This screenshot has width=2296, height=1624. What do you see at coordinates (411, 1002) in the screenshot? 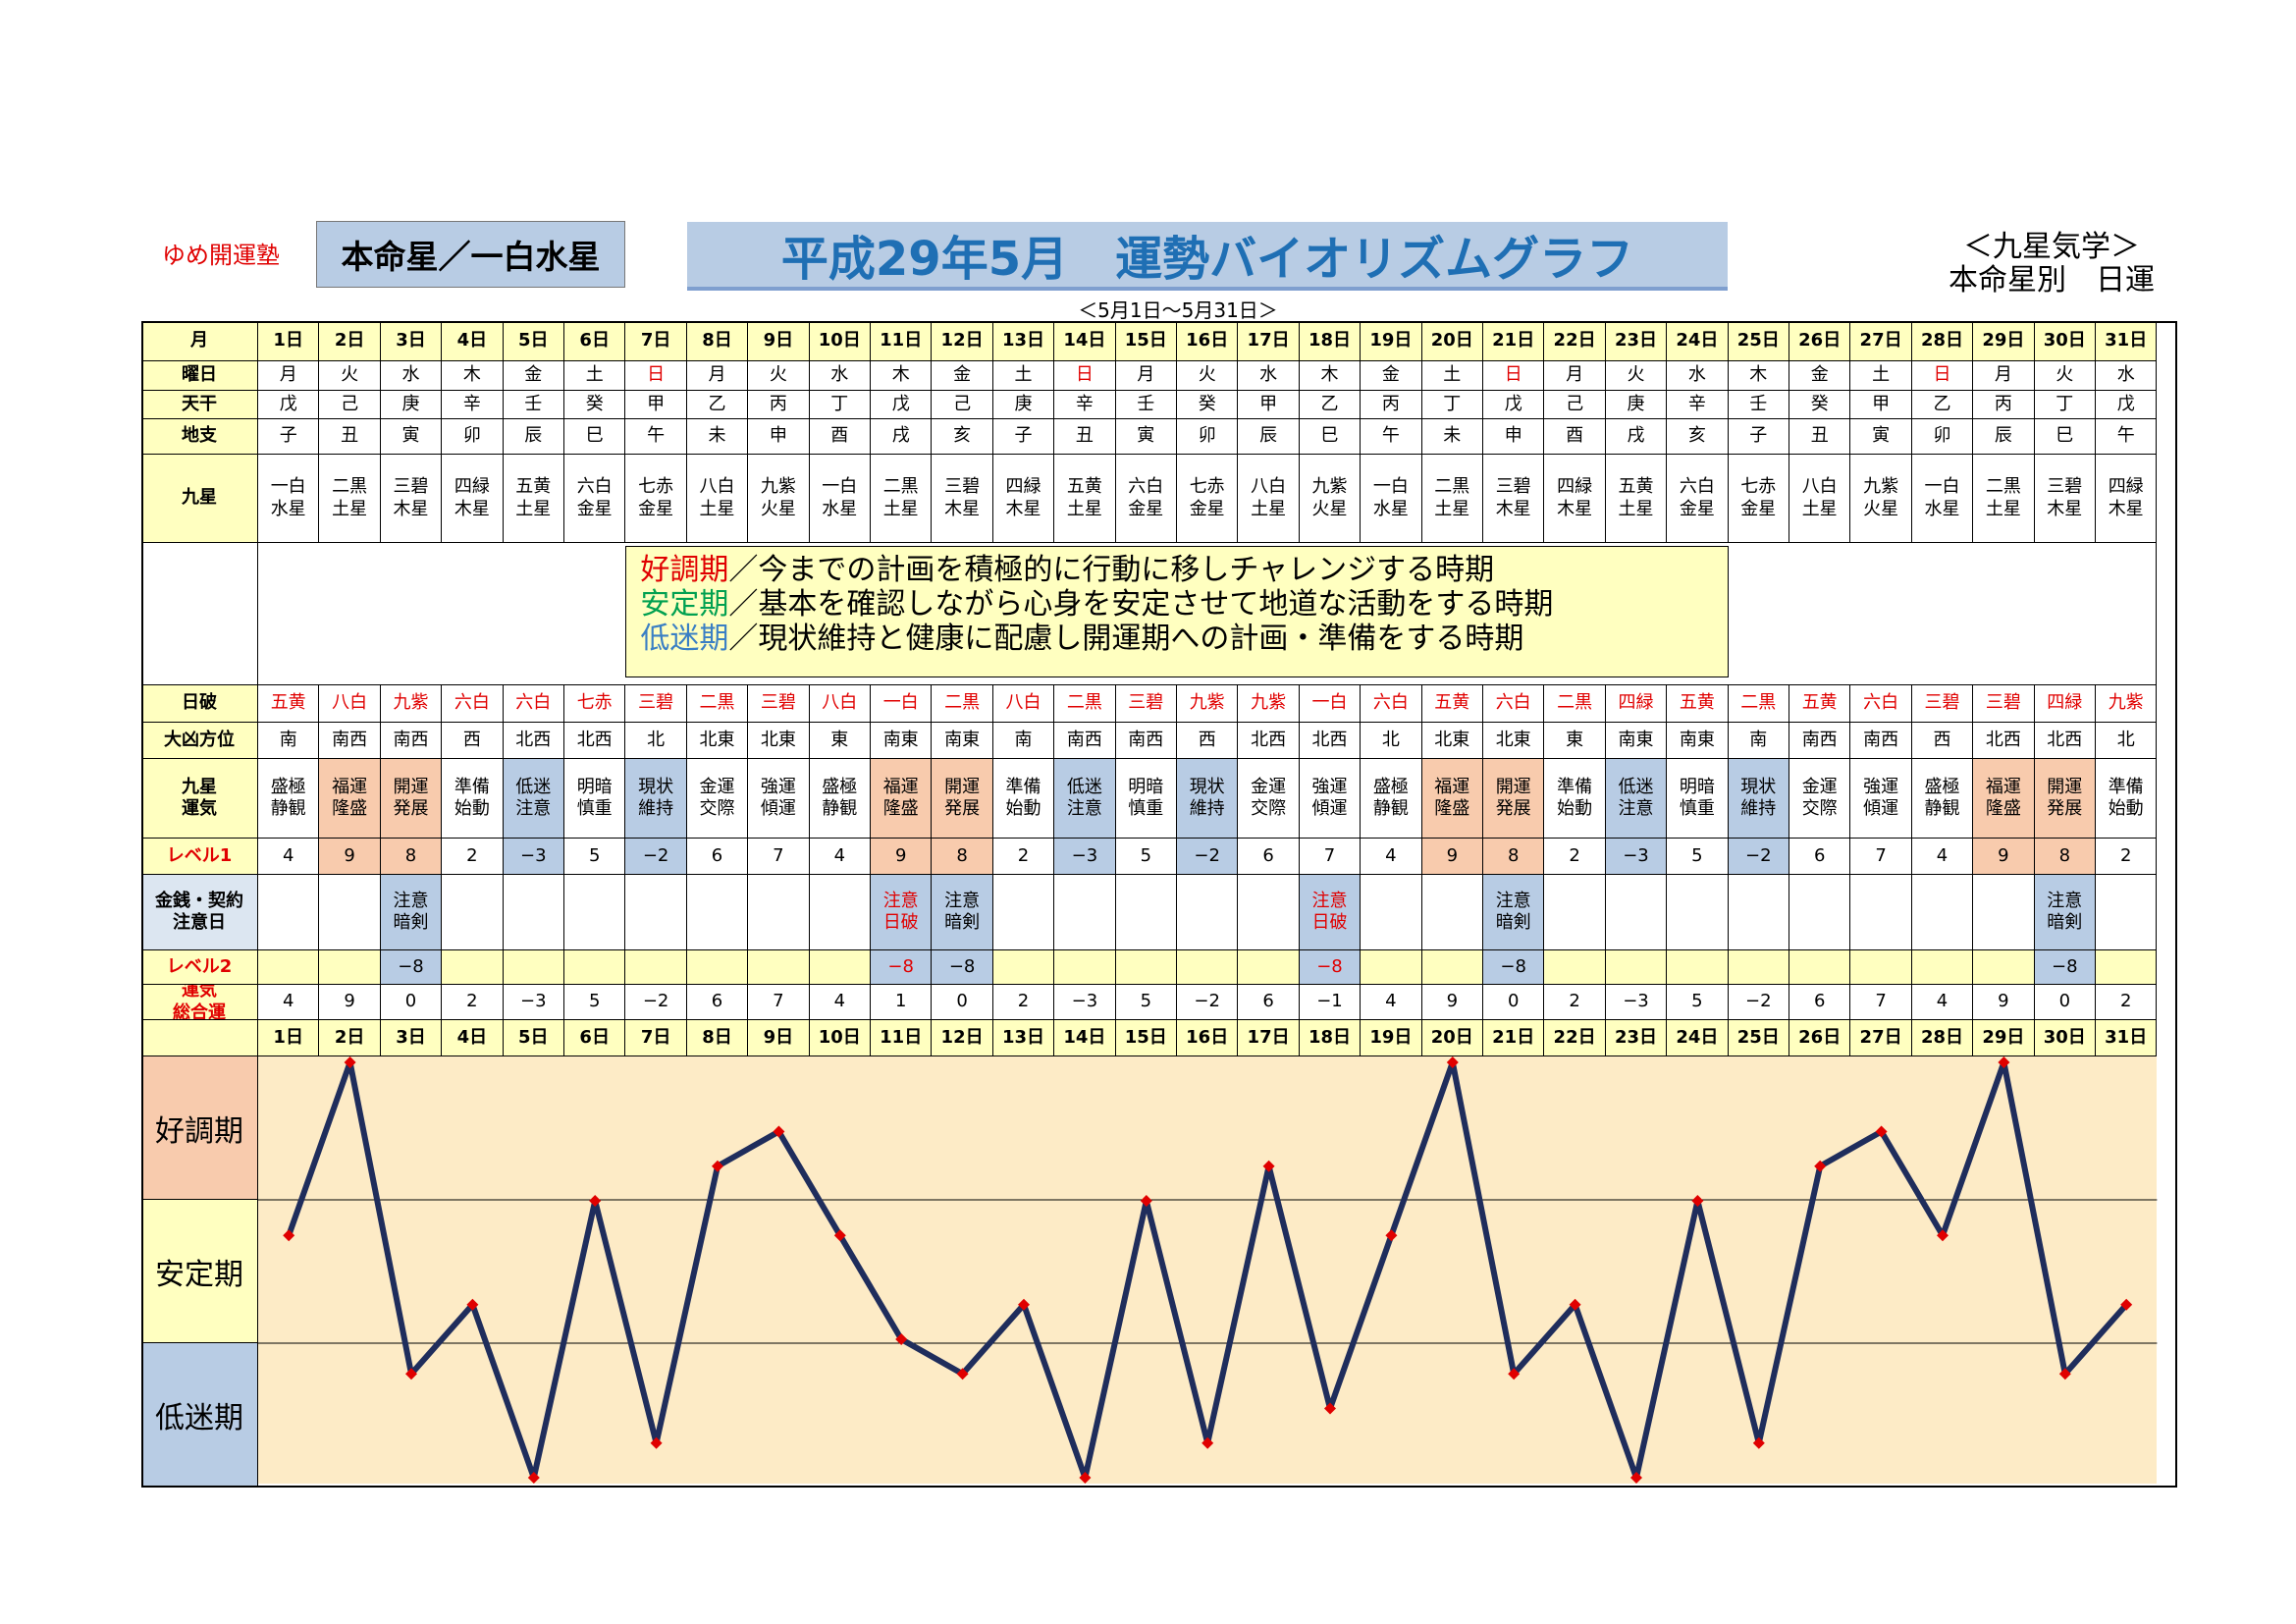
I see `cell-total-3: 0` at bounding box center [411, 1002].